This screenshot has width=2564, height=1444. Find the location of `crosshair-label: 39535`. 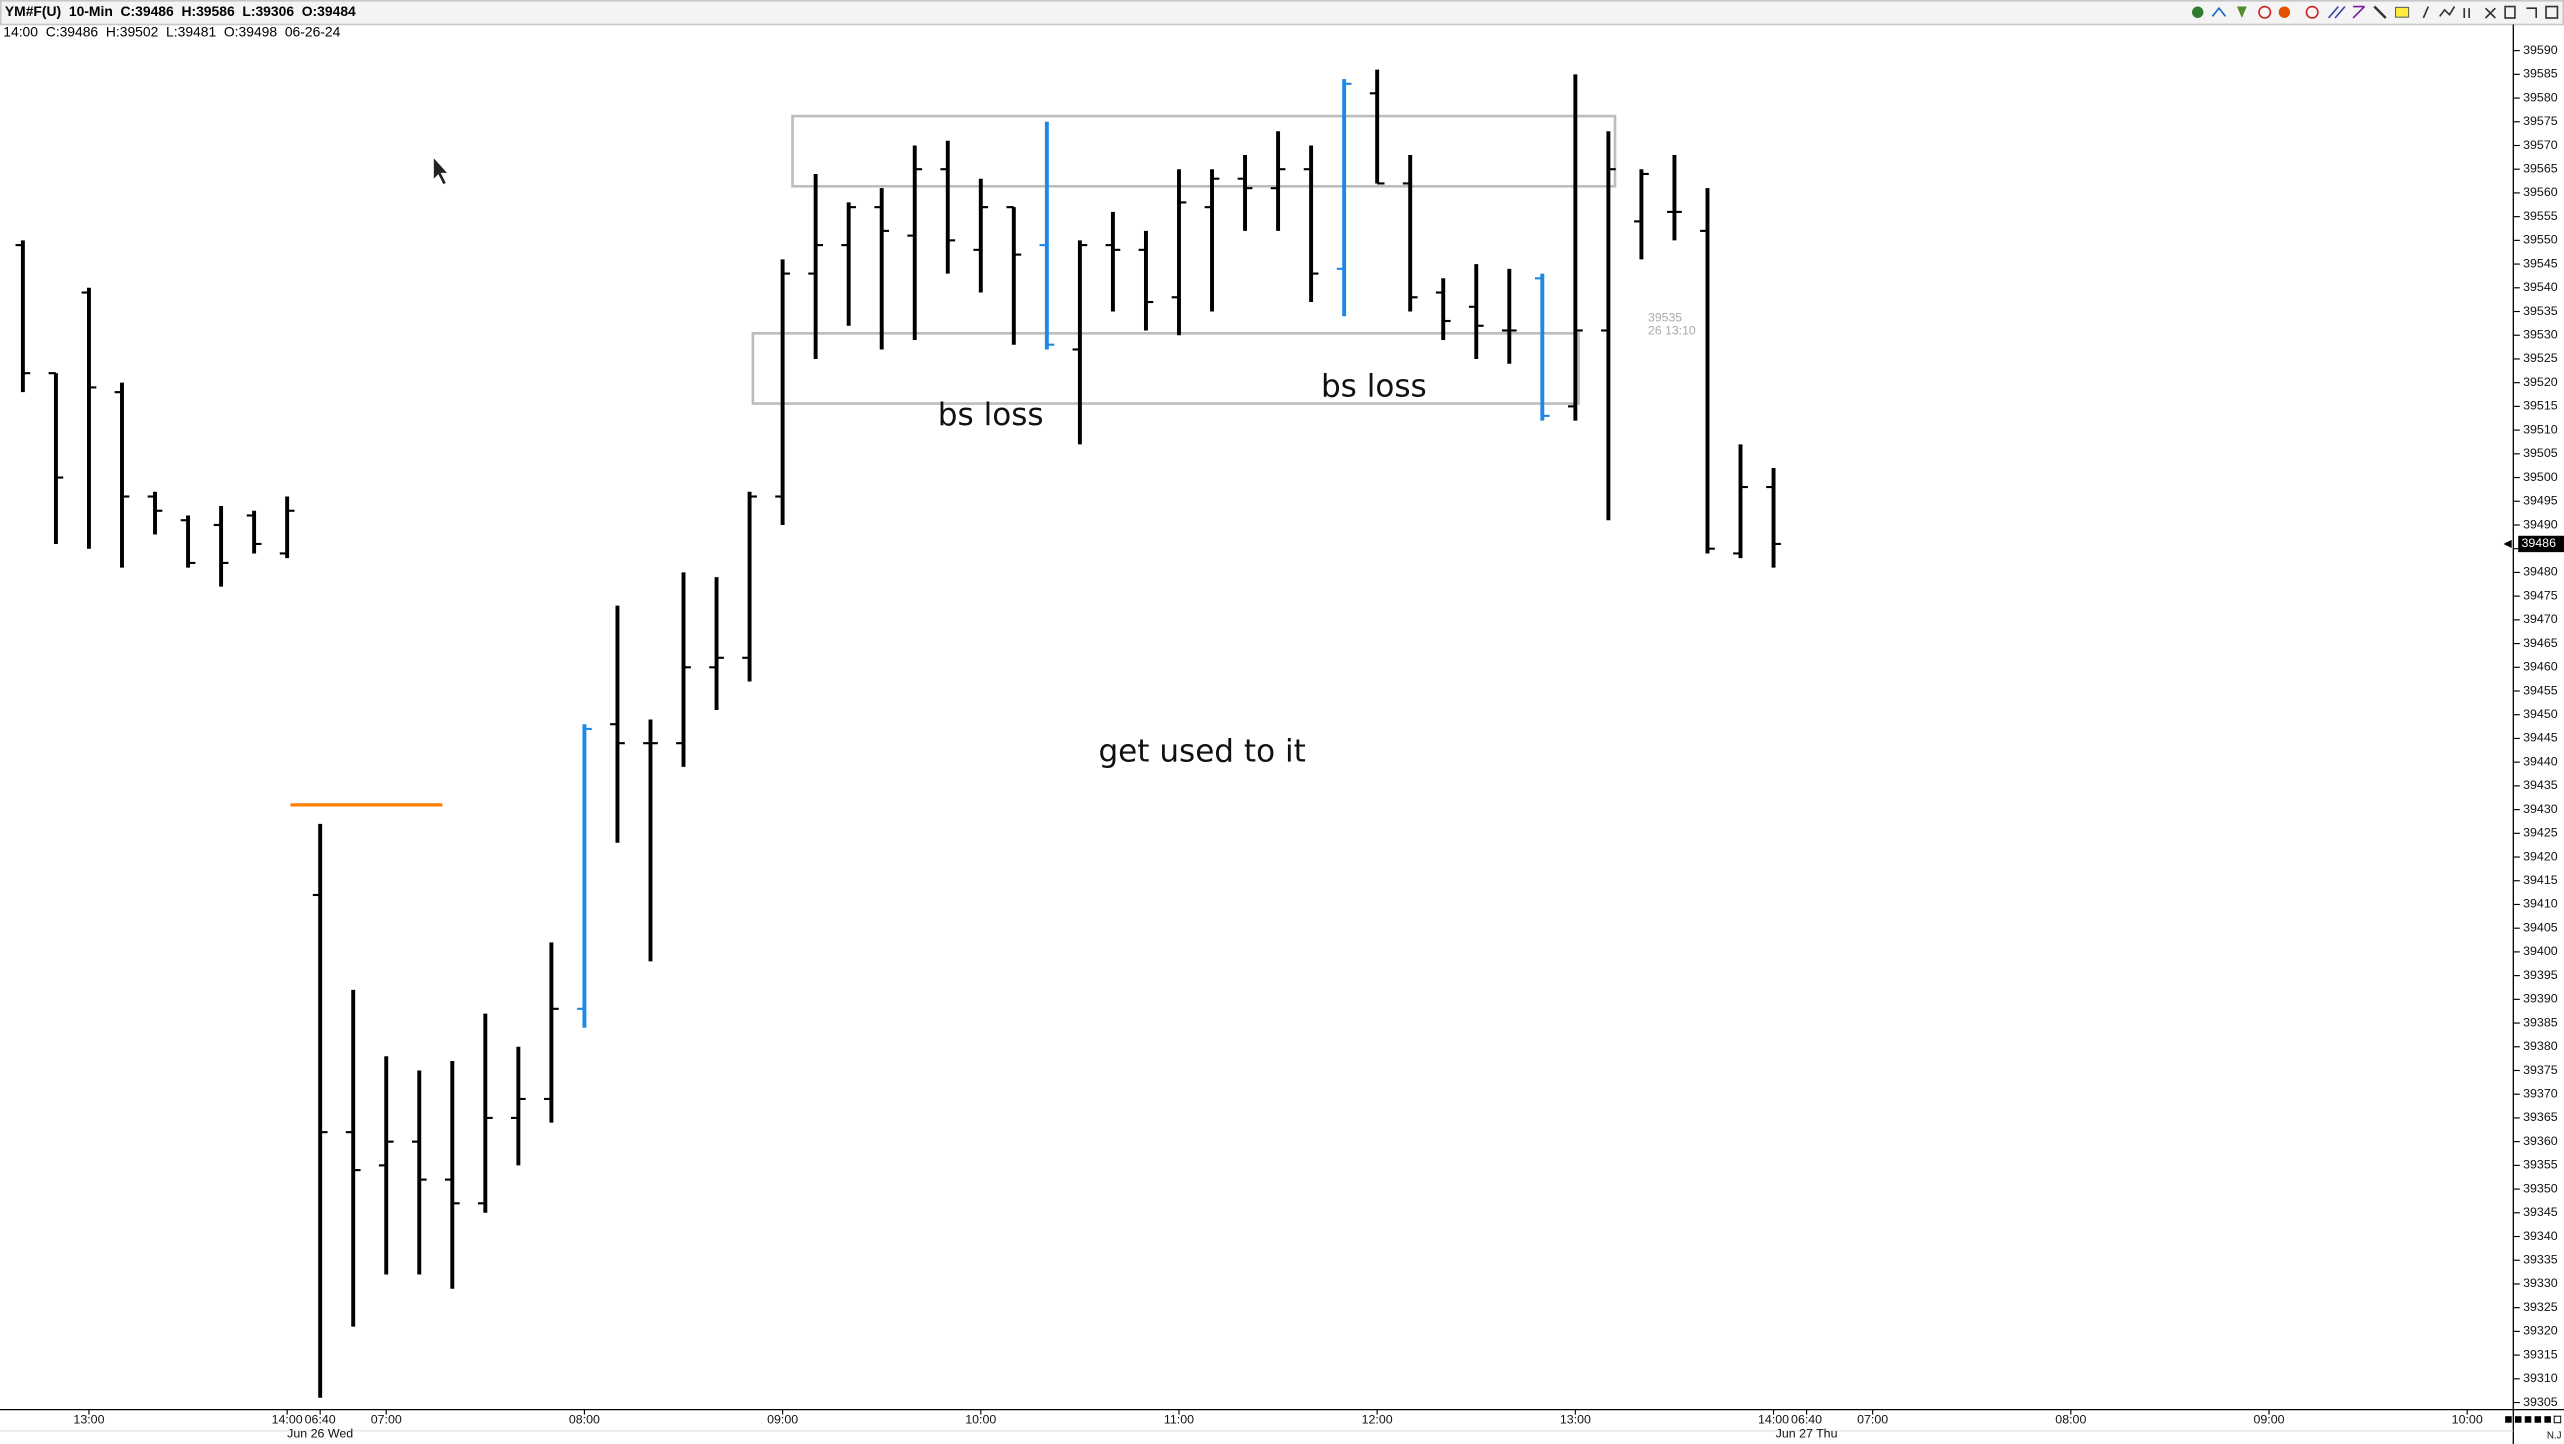

crosshair-label: 39535 is located at coordinates (1665, 317).